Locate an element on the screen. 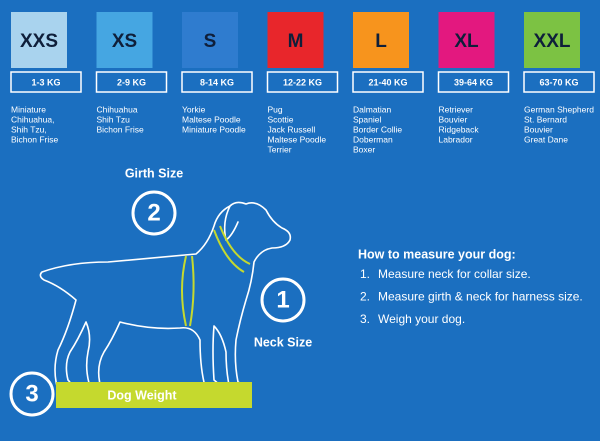 The height and width of the screenshot is (441, 600). breed: Scottie is located at coordinates (281, 119).